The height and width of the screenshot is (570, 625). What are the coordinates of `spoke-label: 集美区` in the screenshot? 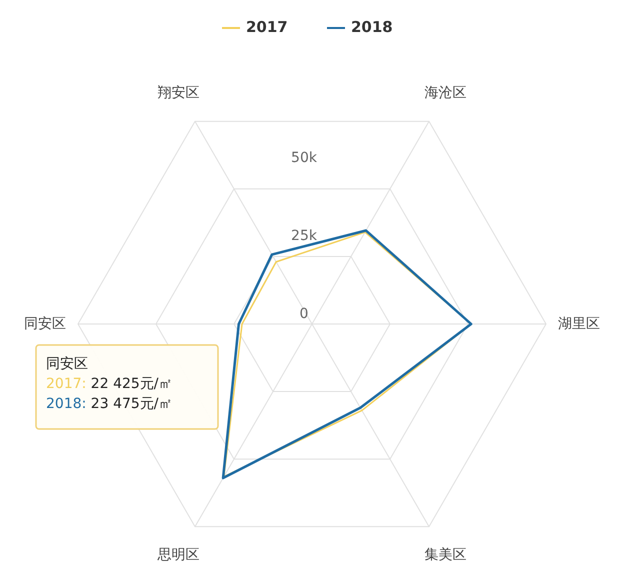 It's located at (445, 554).